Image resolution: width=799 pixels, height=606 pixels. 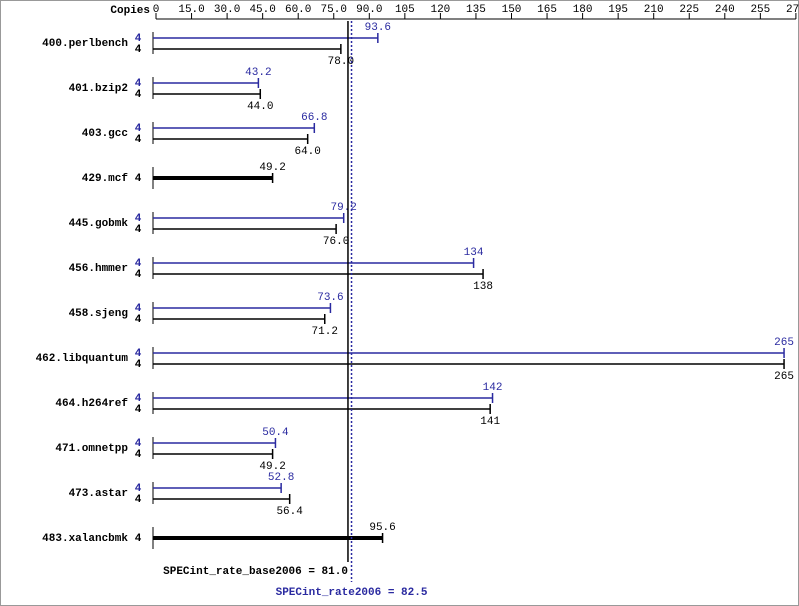 I want to click on x-tick-label: 90.0, so click(x=369, y=10).